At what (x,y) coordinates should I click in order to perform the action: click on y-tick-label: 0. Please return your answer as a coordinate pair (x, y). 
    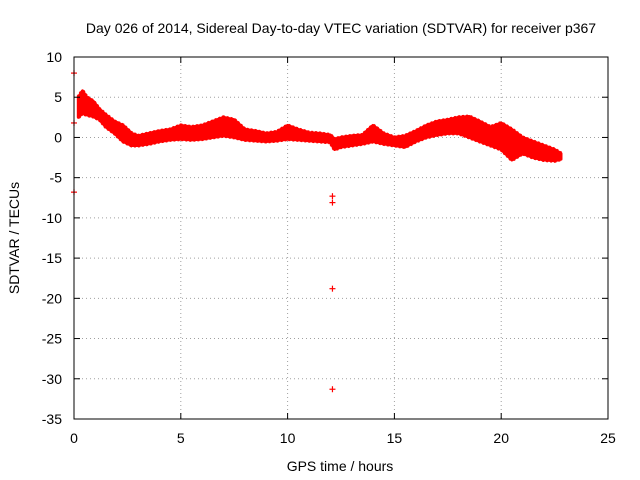
    Looking at the image, I should click on (58, 137).